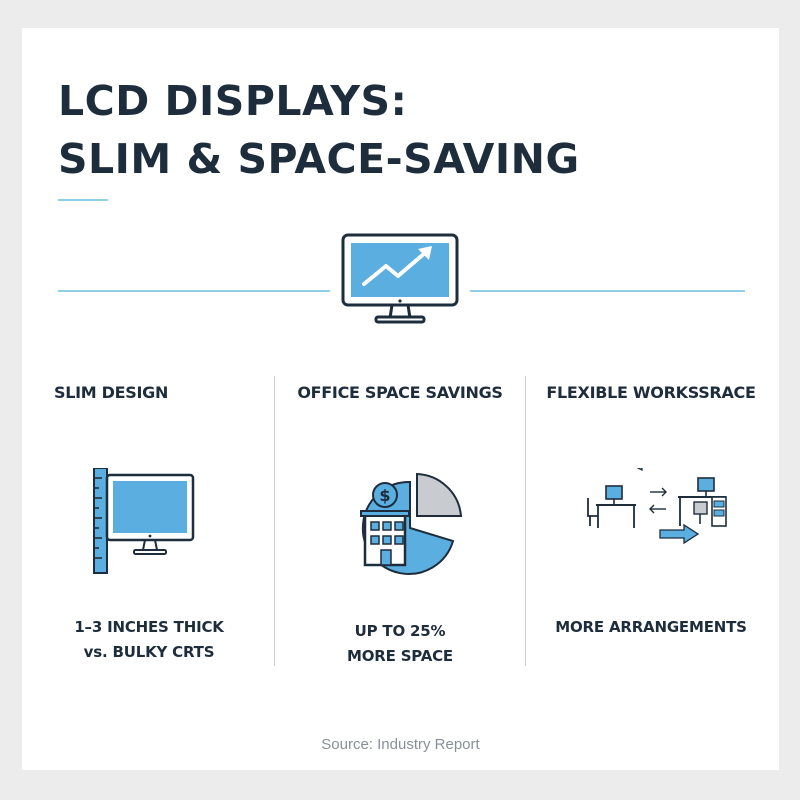  I want to click on column-caption: MORE ARRANGEMENTS, so click(651, 627).